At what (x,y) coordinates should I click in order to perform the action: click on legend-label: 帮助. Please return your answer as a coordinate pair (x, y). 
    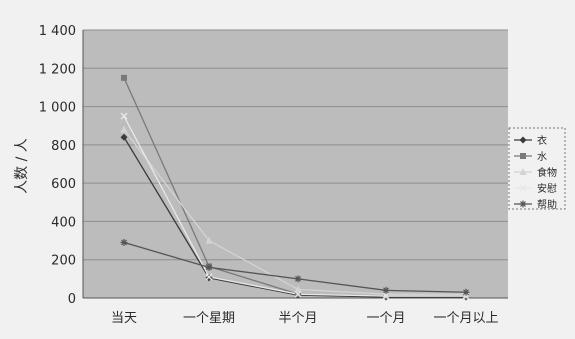
    Looking at the image, I should click on (547, 204).